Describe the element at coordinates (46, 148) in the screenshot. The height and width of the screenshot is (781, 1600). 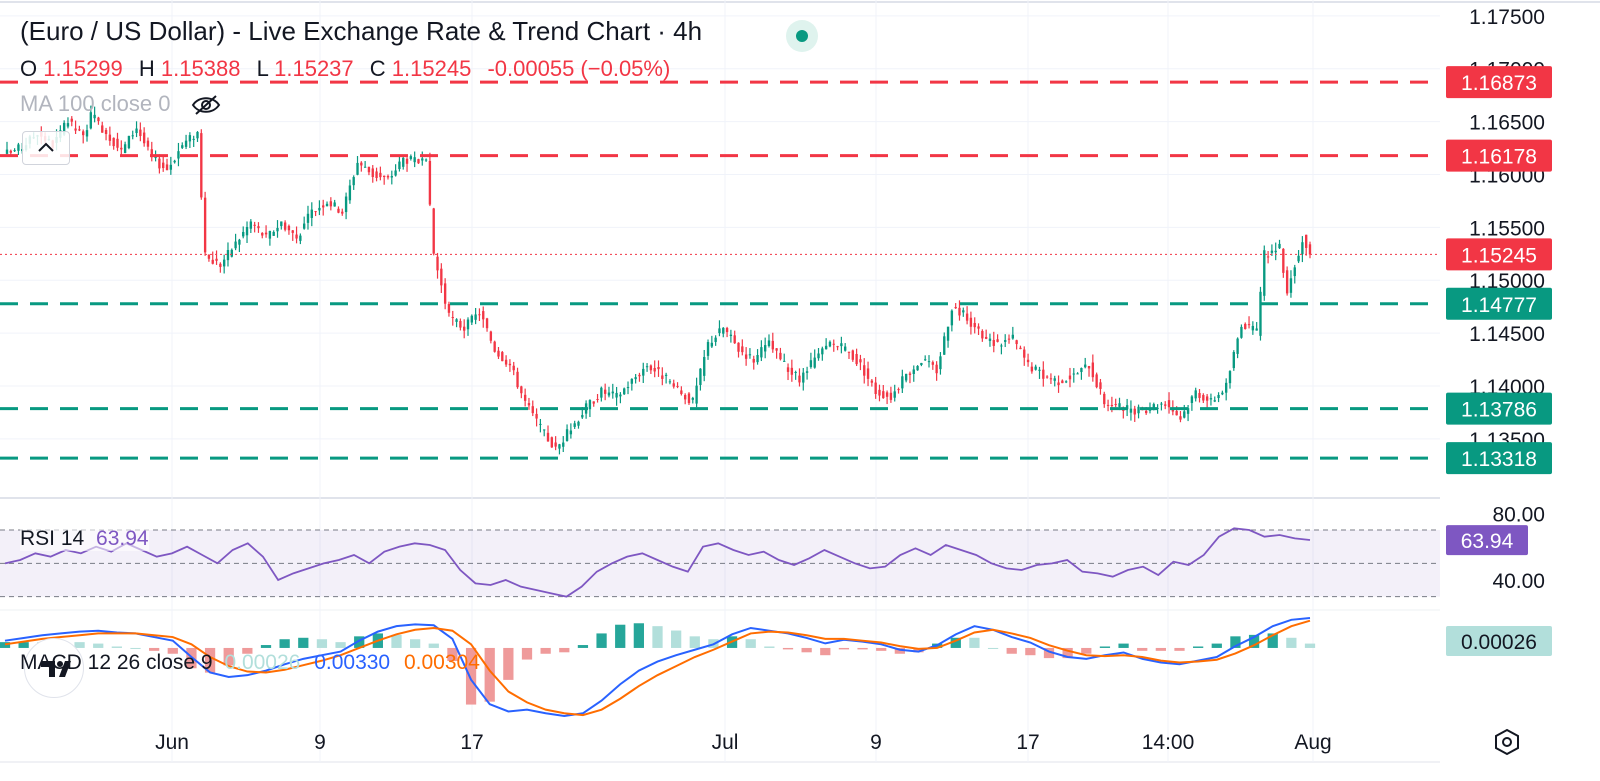
I see `collapse-legend-button` at that location.